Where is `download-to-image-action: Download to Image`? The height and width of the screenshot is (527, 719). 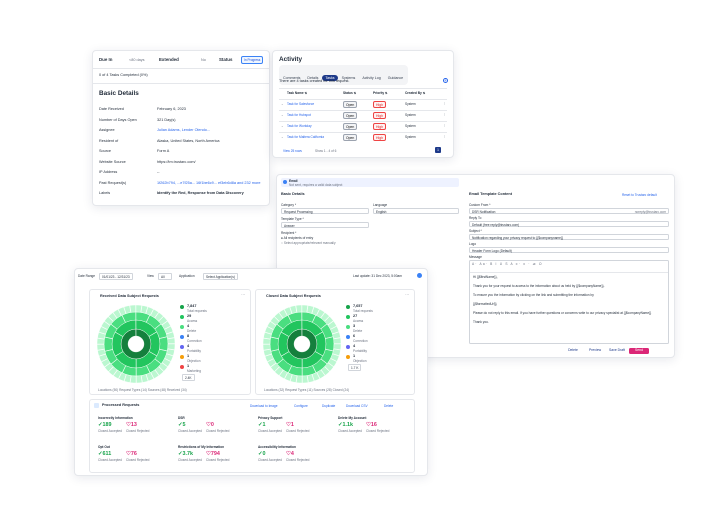
download-to-image-action: Download to Image is located at coordinates (264, 406).